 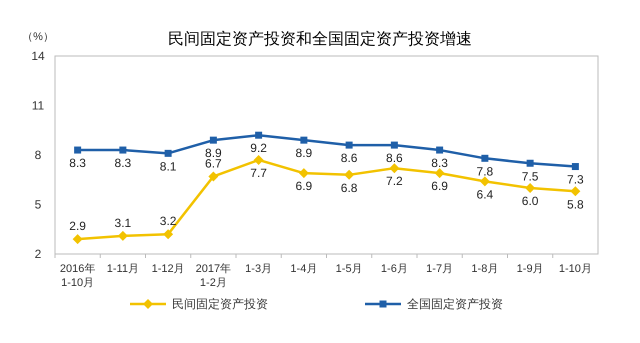 What do you see at coordinates (485, 194) in the screenshot?
I see `data-label: 6.4` at bounding box center [485, 194].